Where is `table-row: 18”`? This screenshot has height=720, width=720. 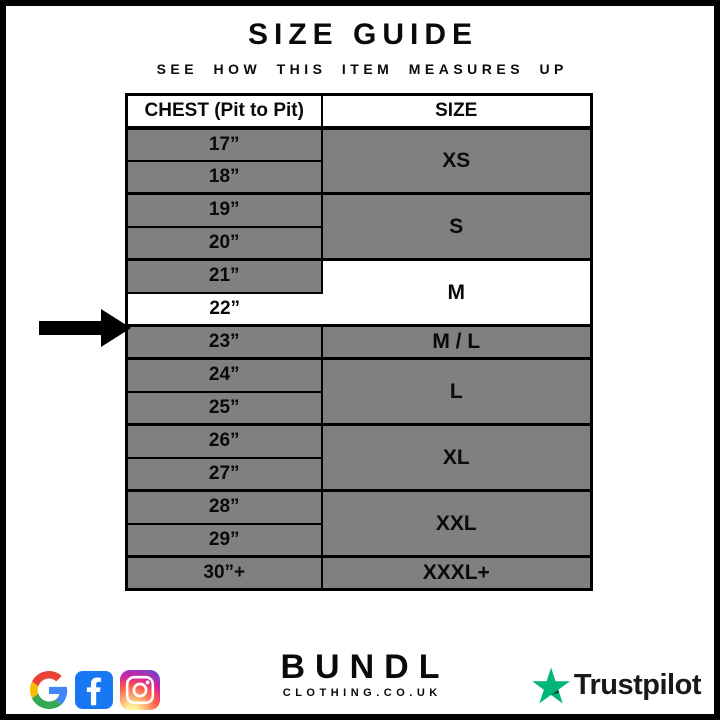
table-row: 18” is located at coordinates (358, 177).